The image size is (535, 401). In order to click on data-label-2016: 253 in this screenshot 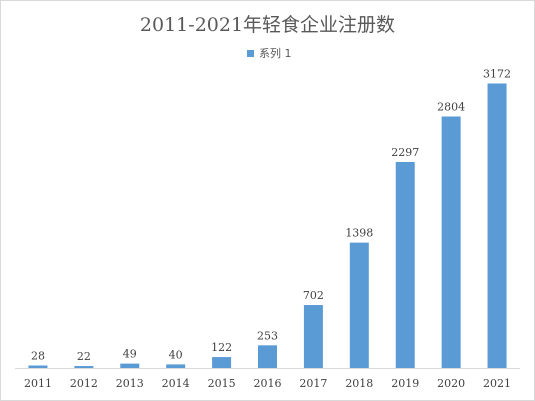, I will do `click(267, 335)`.